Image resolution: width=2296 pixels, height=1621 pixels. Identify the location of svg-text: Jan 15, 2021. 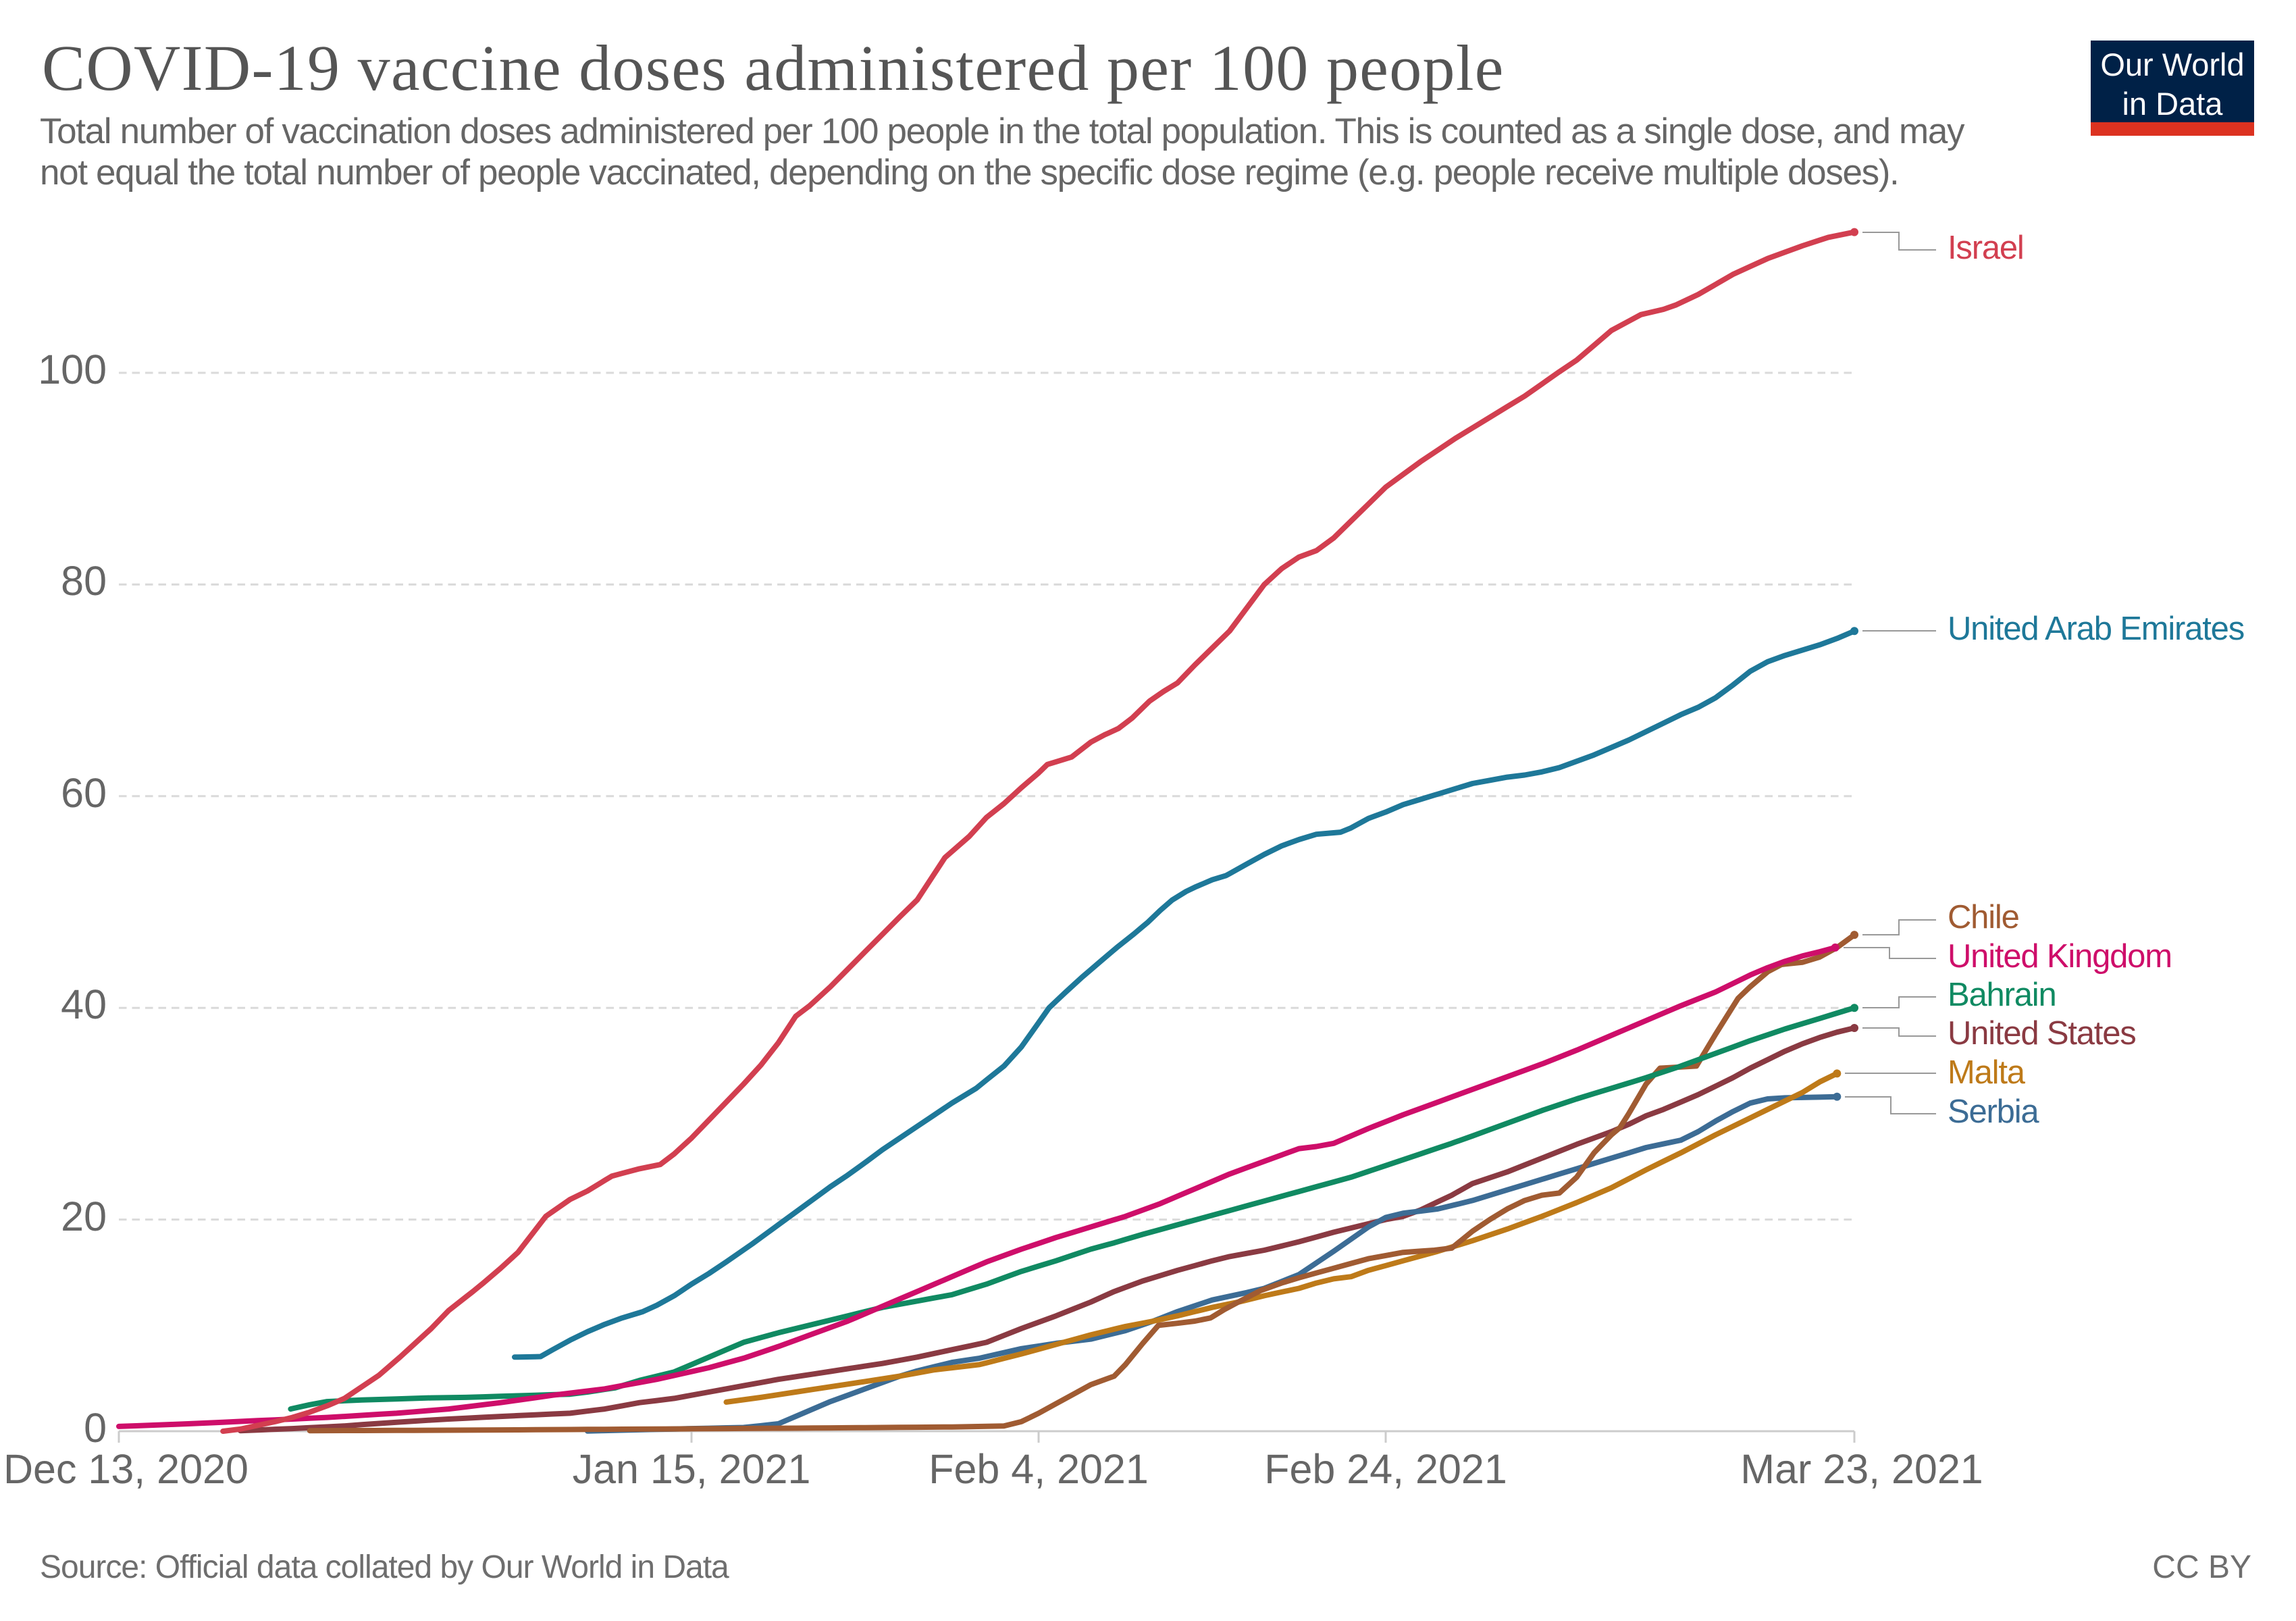
(692, 1469).